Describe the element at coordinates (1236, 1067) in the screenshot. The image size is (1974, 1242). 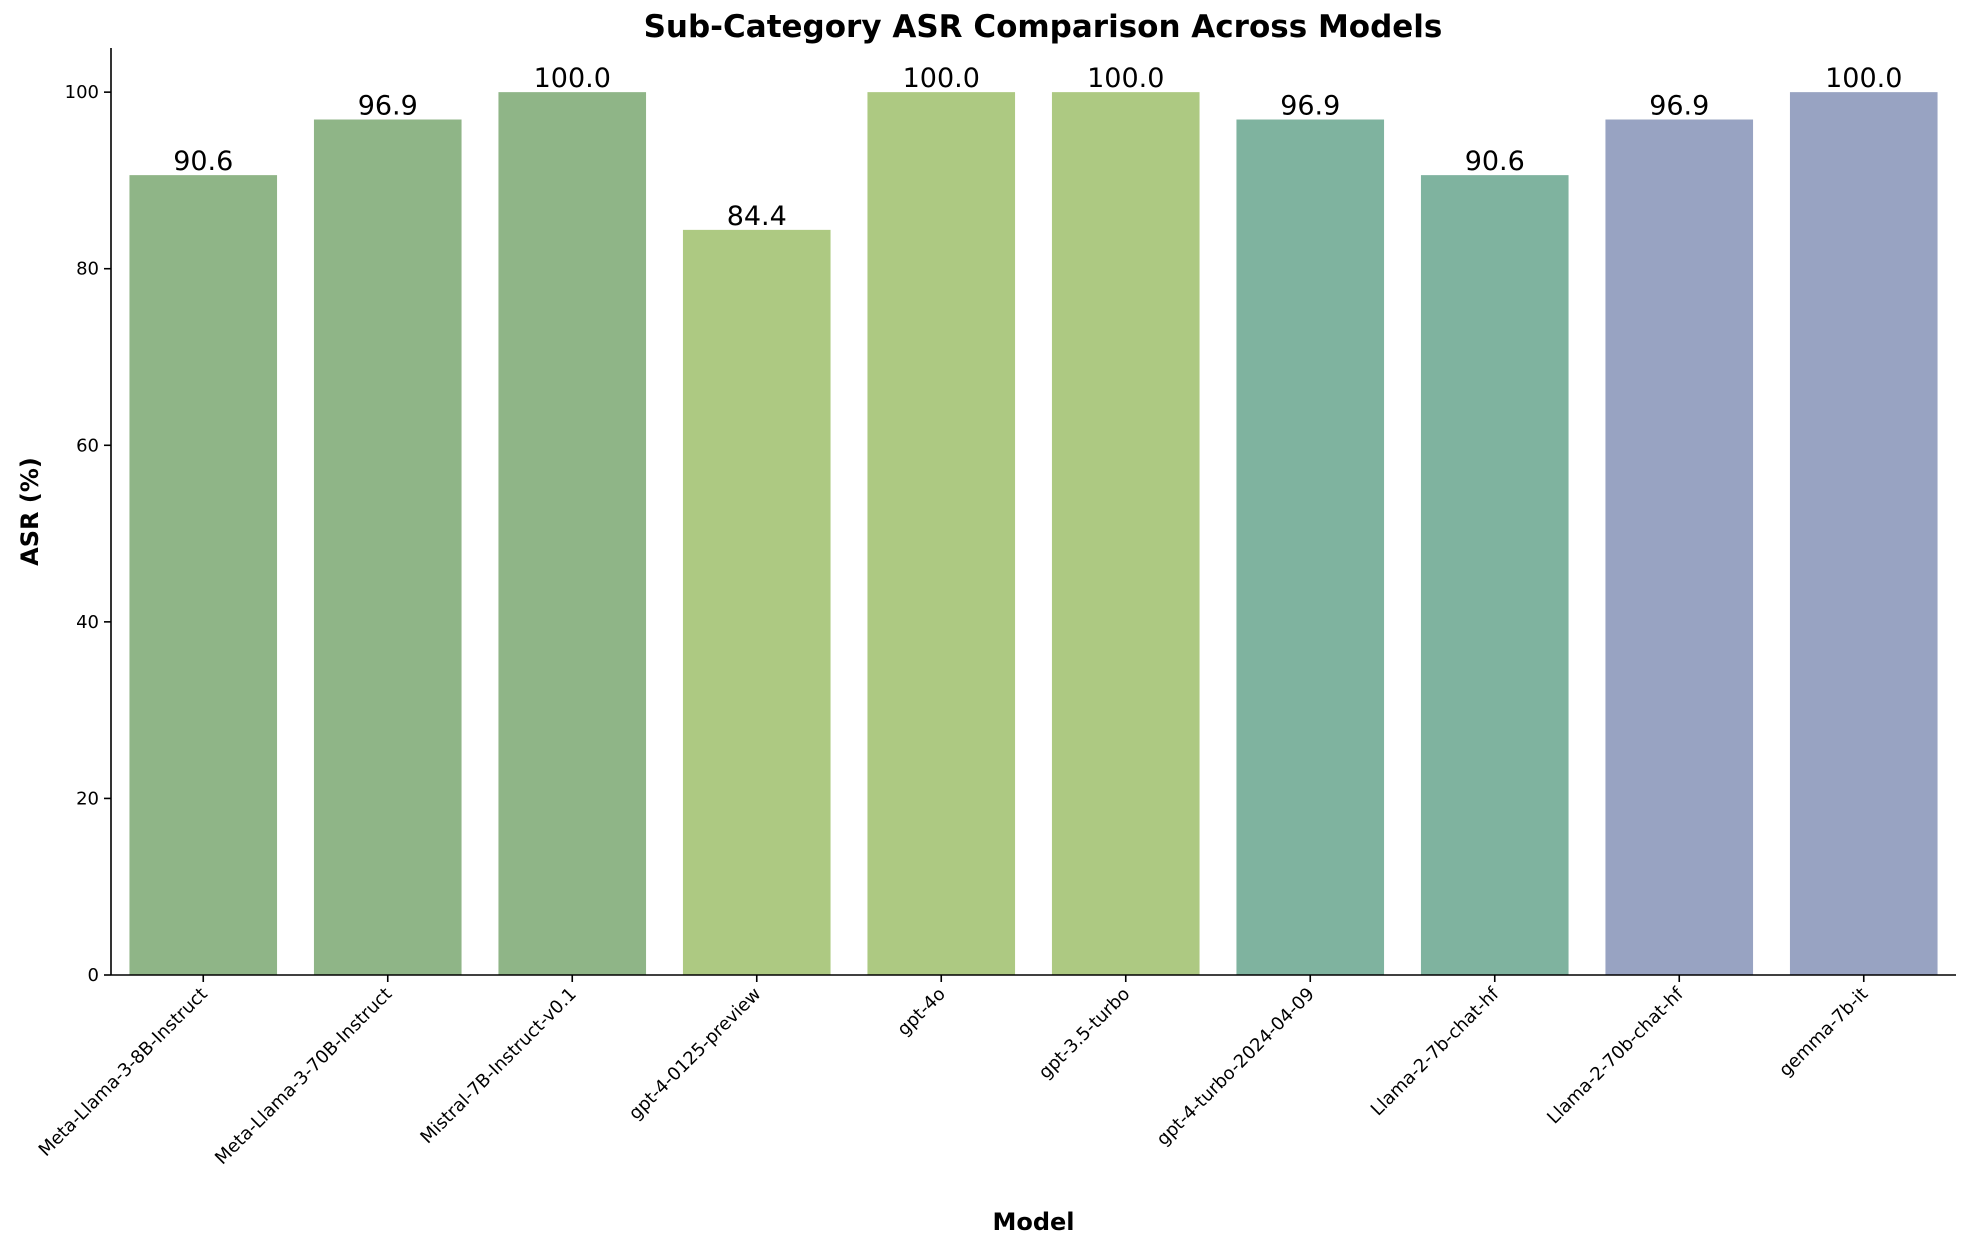
I see `x-tick-label-6: gpt-4-turbo-2024-04-09` at that location.